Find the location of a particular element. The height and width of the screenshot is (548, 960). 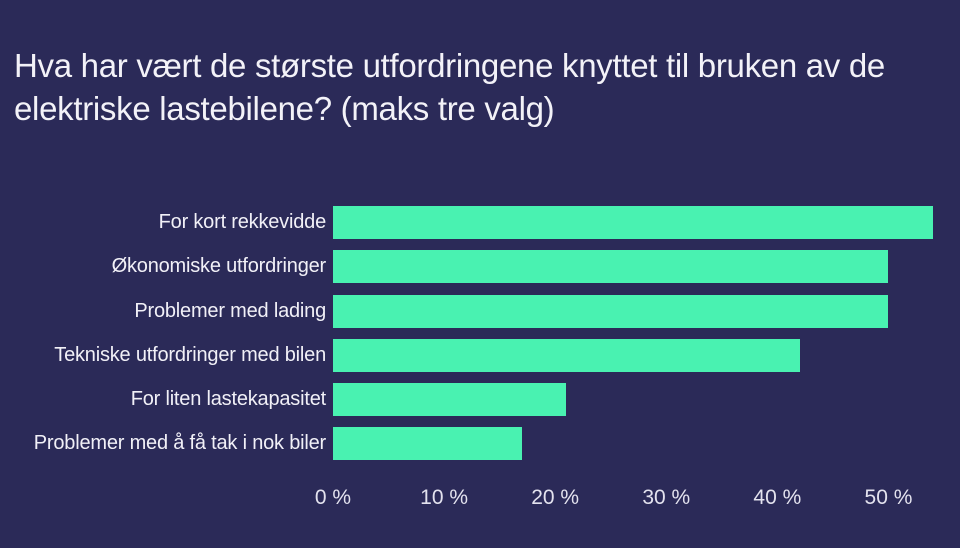

bar-label: Problemer med lading is located at coordinates (230, 310).